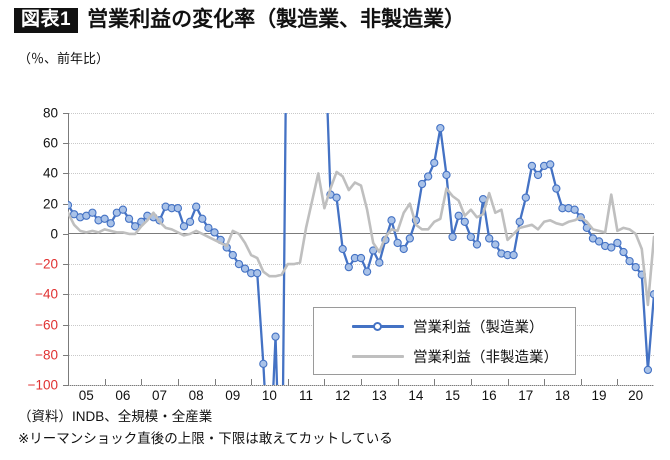 The width and height of the screenshot is (670, 460). What do you see at coordinates (86, 395) in the screenshot?
I see `x-axis-label: 05` at bounding box center [86, 395].